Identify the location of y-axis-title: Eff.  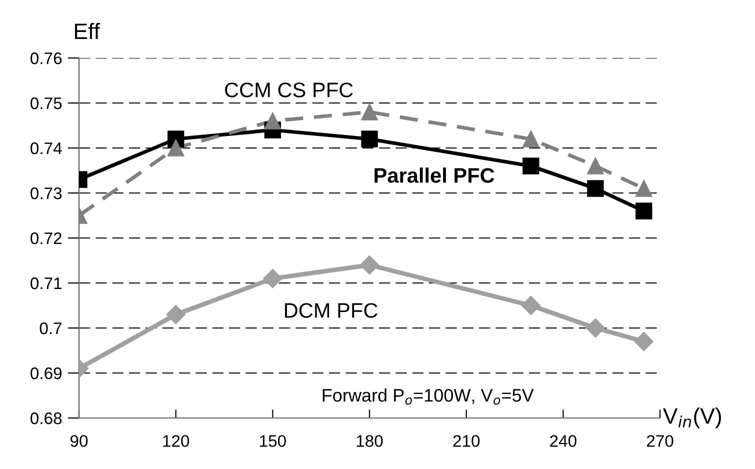
(87, 30).